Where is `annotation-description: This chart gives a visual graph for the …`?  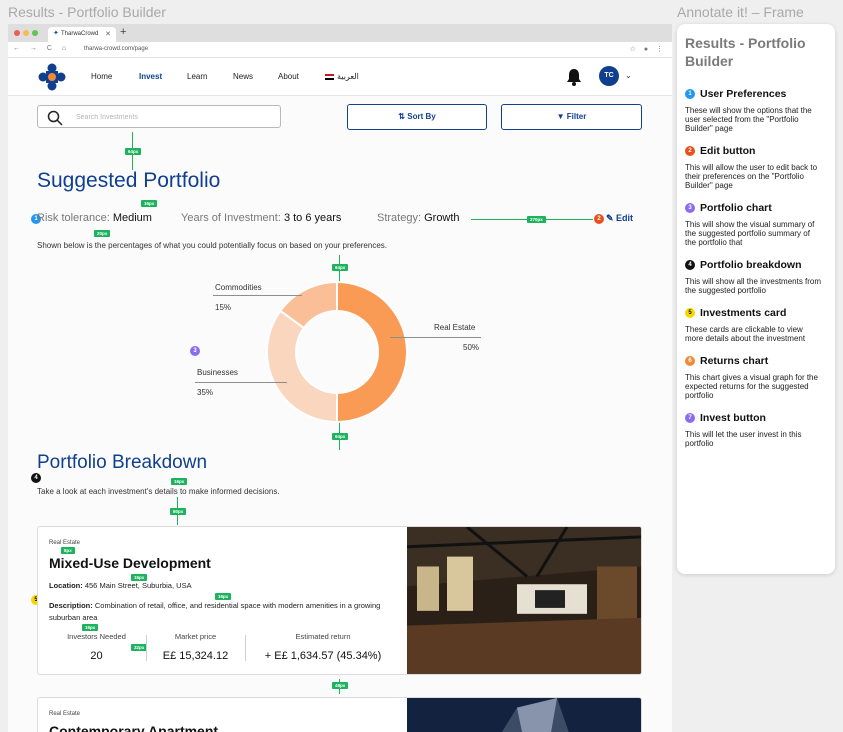 annotation-description: This chart gives a visual graph for the … is located at coordinates (751, 386).